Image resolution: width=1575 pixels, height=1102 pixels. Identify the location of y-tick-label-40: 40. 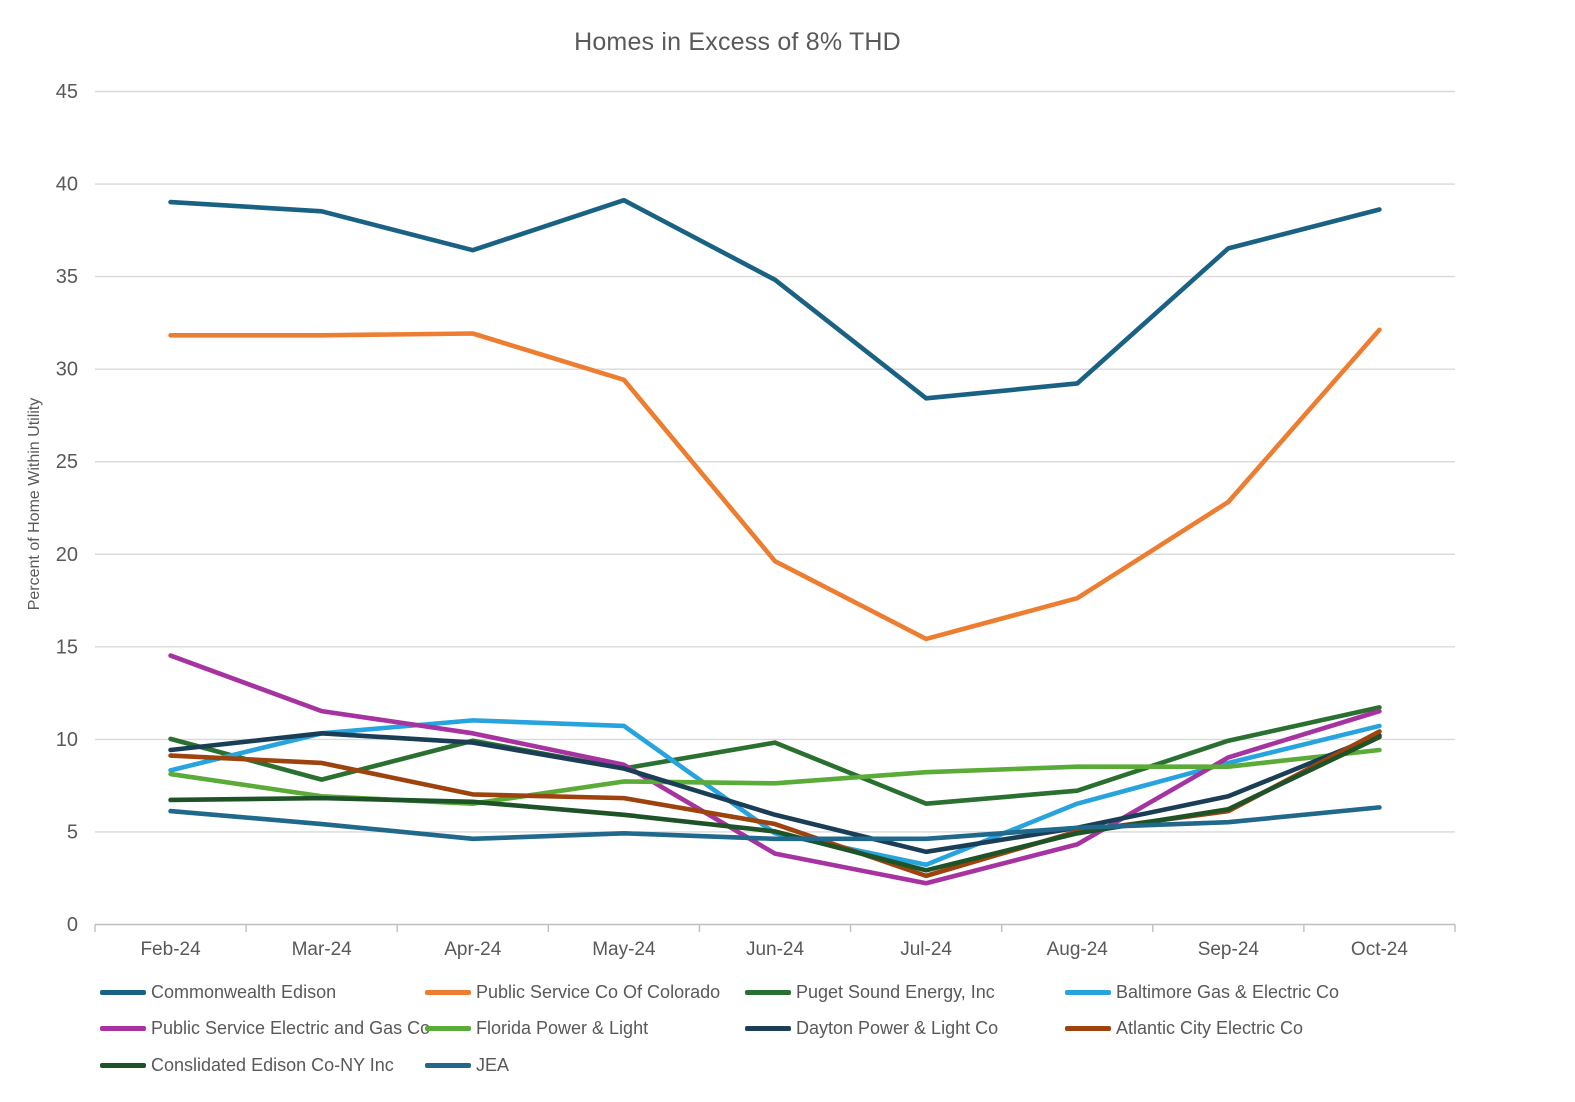
(67, 185).